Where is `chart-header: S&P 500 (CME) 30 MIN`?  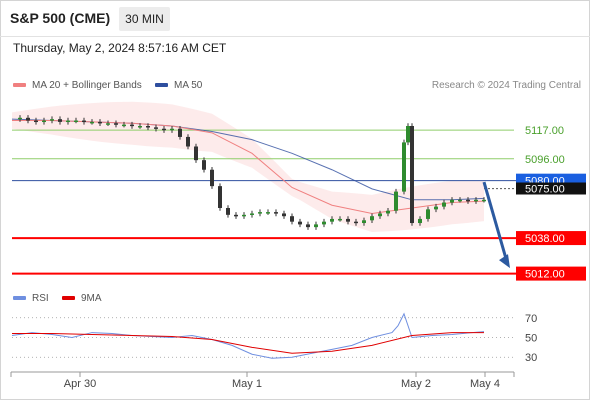
chart-header: S&P 500 (CME) 30 MIN is located at coordinates (295, 18).